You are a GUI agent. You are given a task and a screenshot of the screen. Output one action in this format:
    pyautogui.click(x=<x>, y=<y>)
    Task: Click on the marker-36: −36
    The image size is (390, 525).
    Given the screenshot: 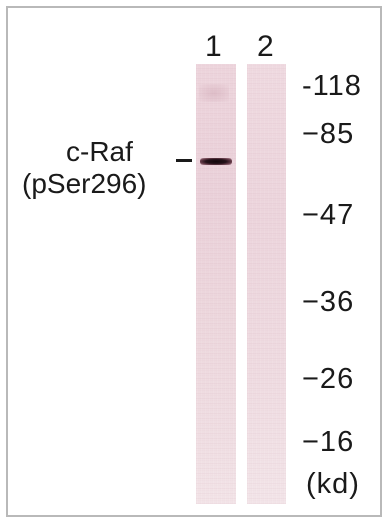 What is the action you would take?
    pyautogui.click(x=328, y=302)
    